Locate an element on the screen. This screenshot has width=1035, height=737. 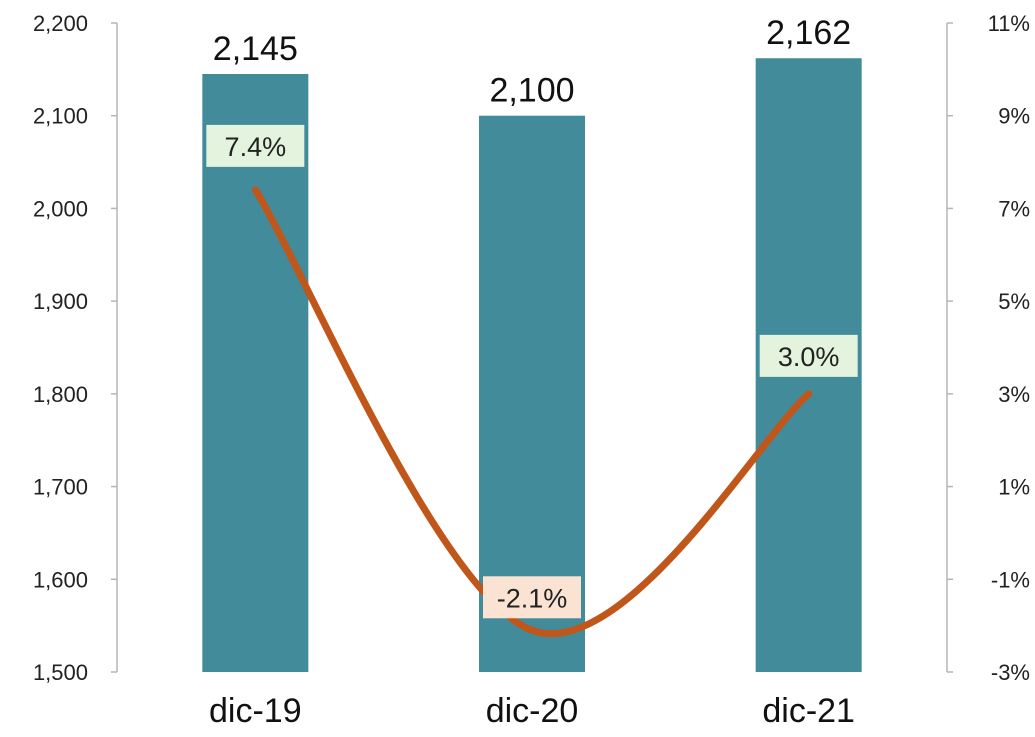
right-tick-label: 3% is located at coordinates (1014, 394).